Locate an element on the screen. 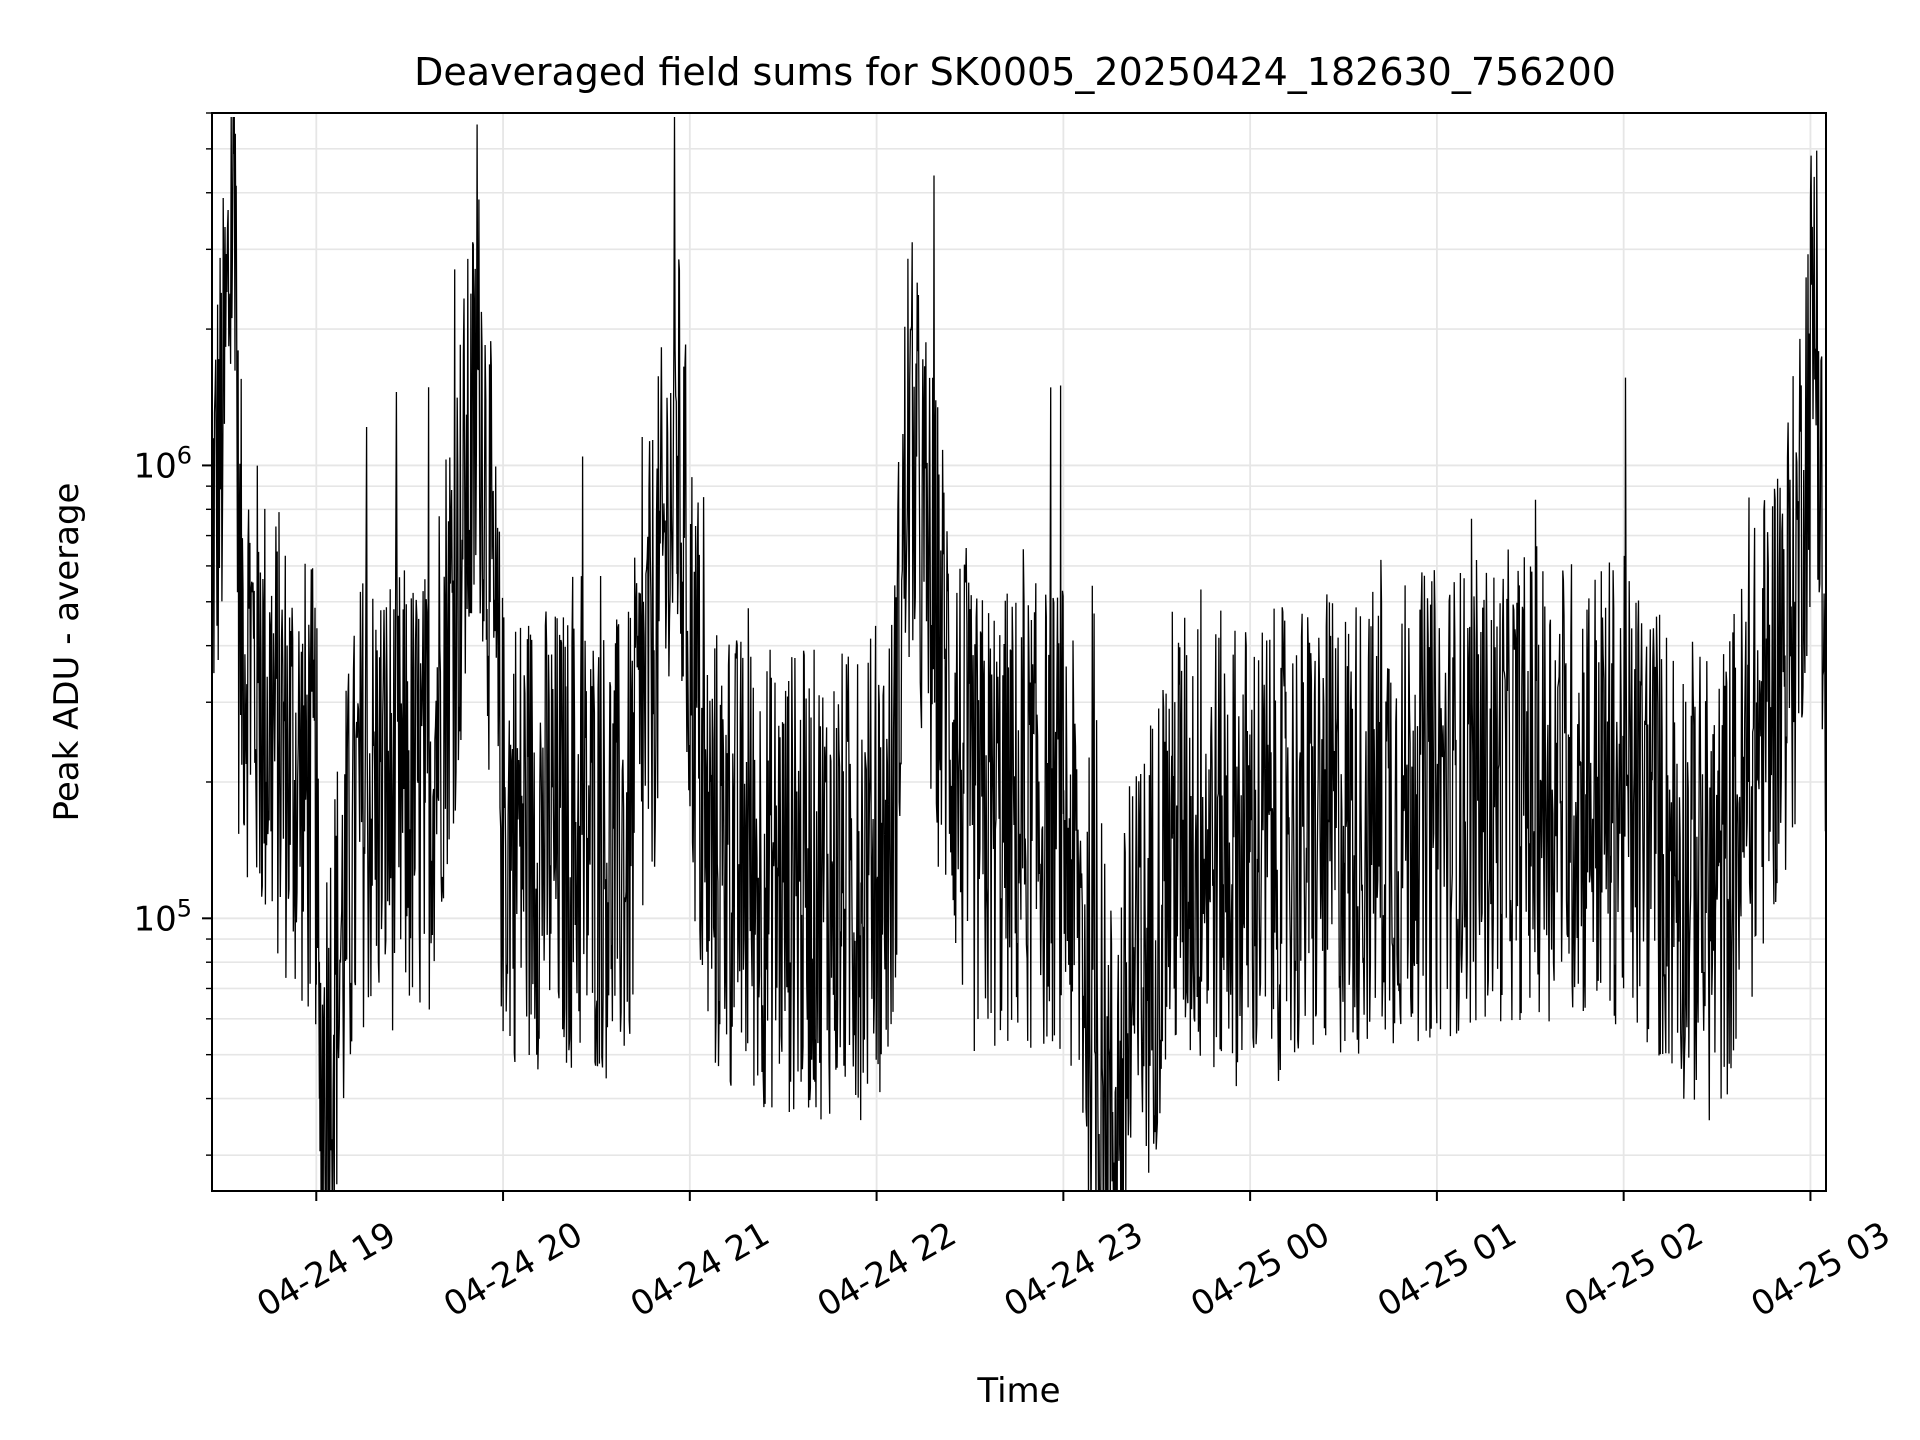 Image resolution: width=1920 pixels, height=1440 pixels. x-axis-label: Time is located at coordinates (1018, 1391).